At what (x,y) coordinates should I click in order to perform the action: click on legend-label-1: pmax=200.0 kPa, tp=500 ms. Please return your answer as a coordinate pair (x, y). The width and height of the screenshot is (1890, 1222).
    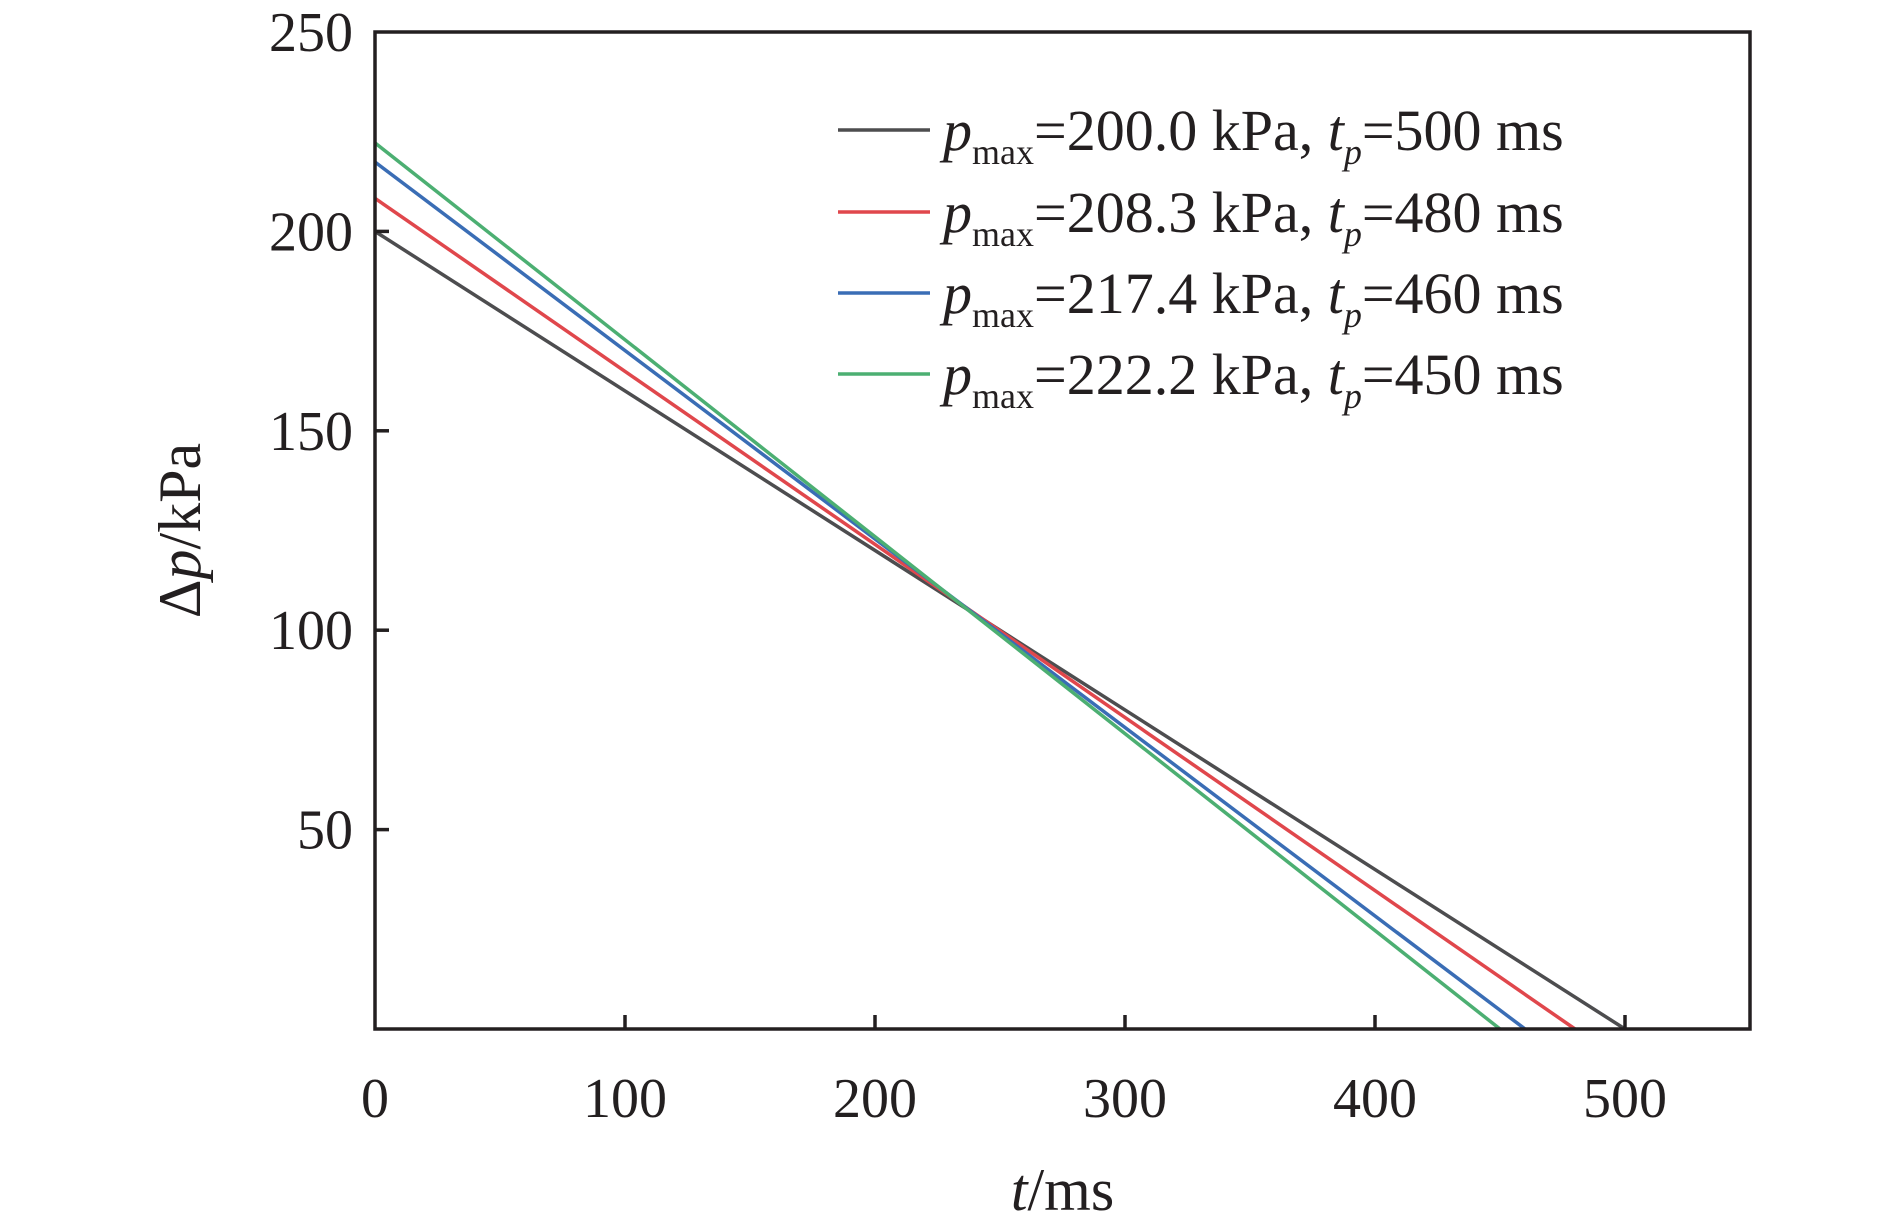
    Looking at the image, I should click on (1251, 135).